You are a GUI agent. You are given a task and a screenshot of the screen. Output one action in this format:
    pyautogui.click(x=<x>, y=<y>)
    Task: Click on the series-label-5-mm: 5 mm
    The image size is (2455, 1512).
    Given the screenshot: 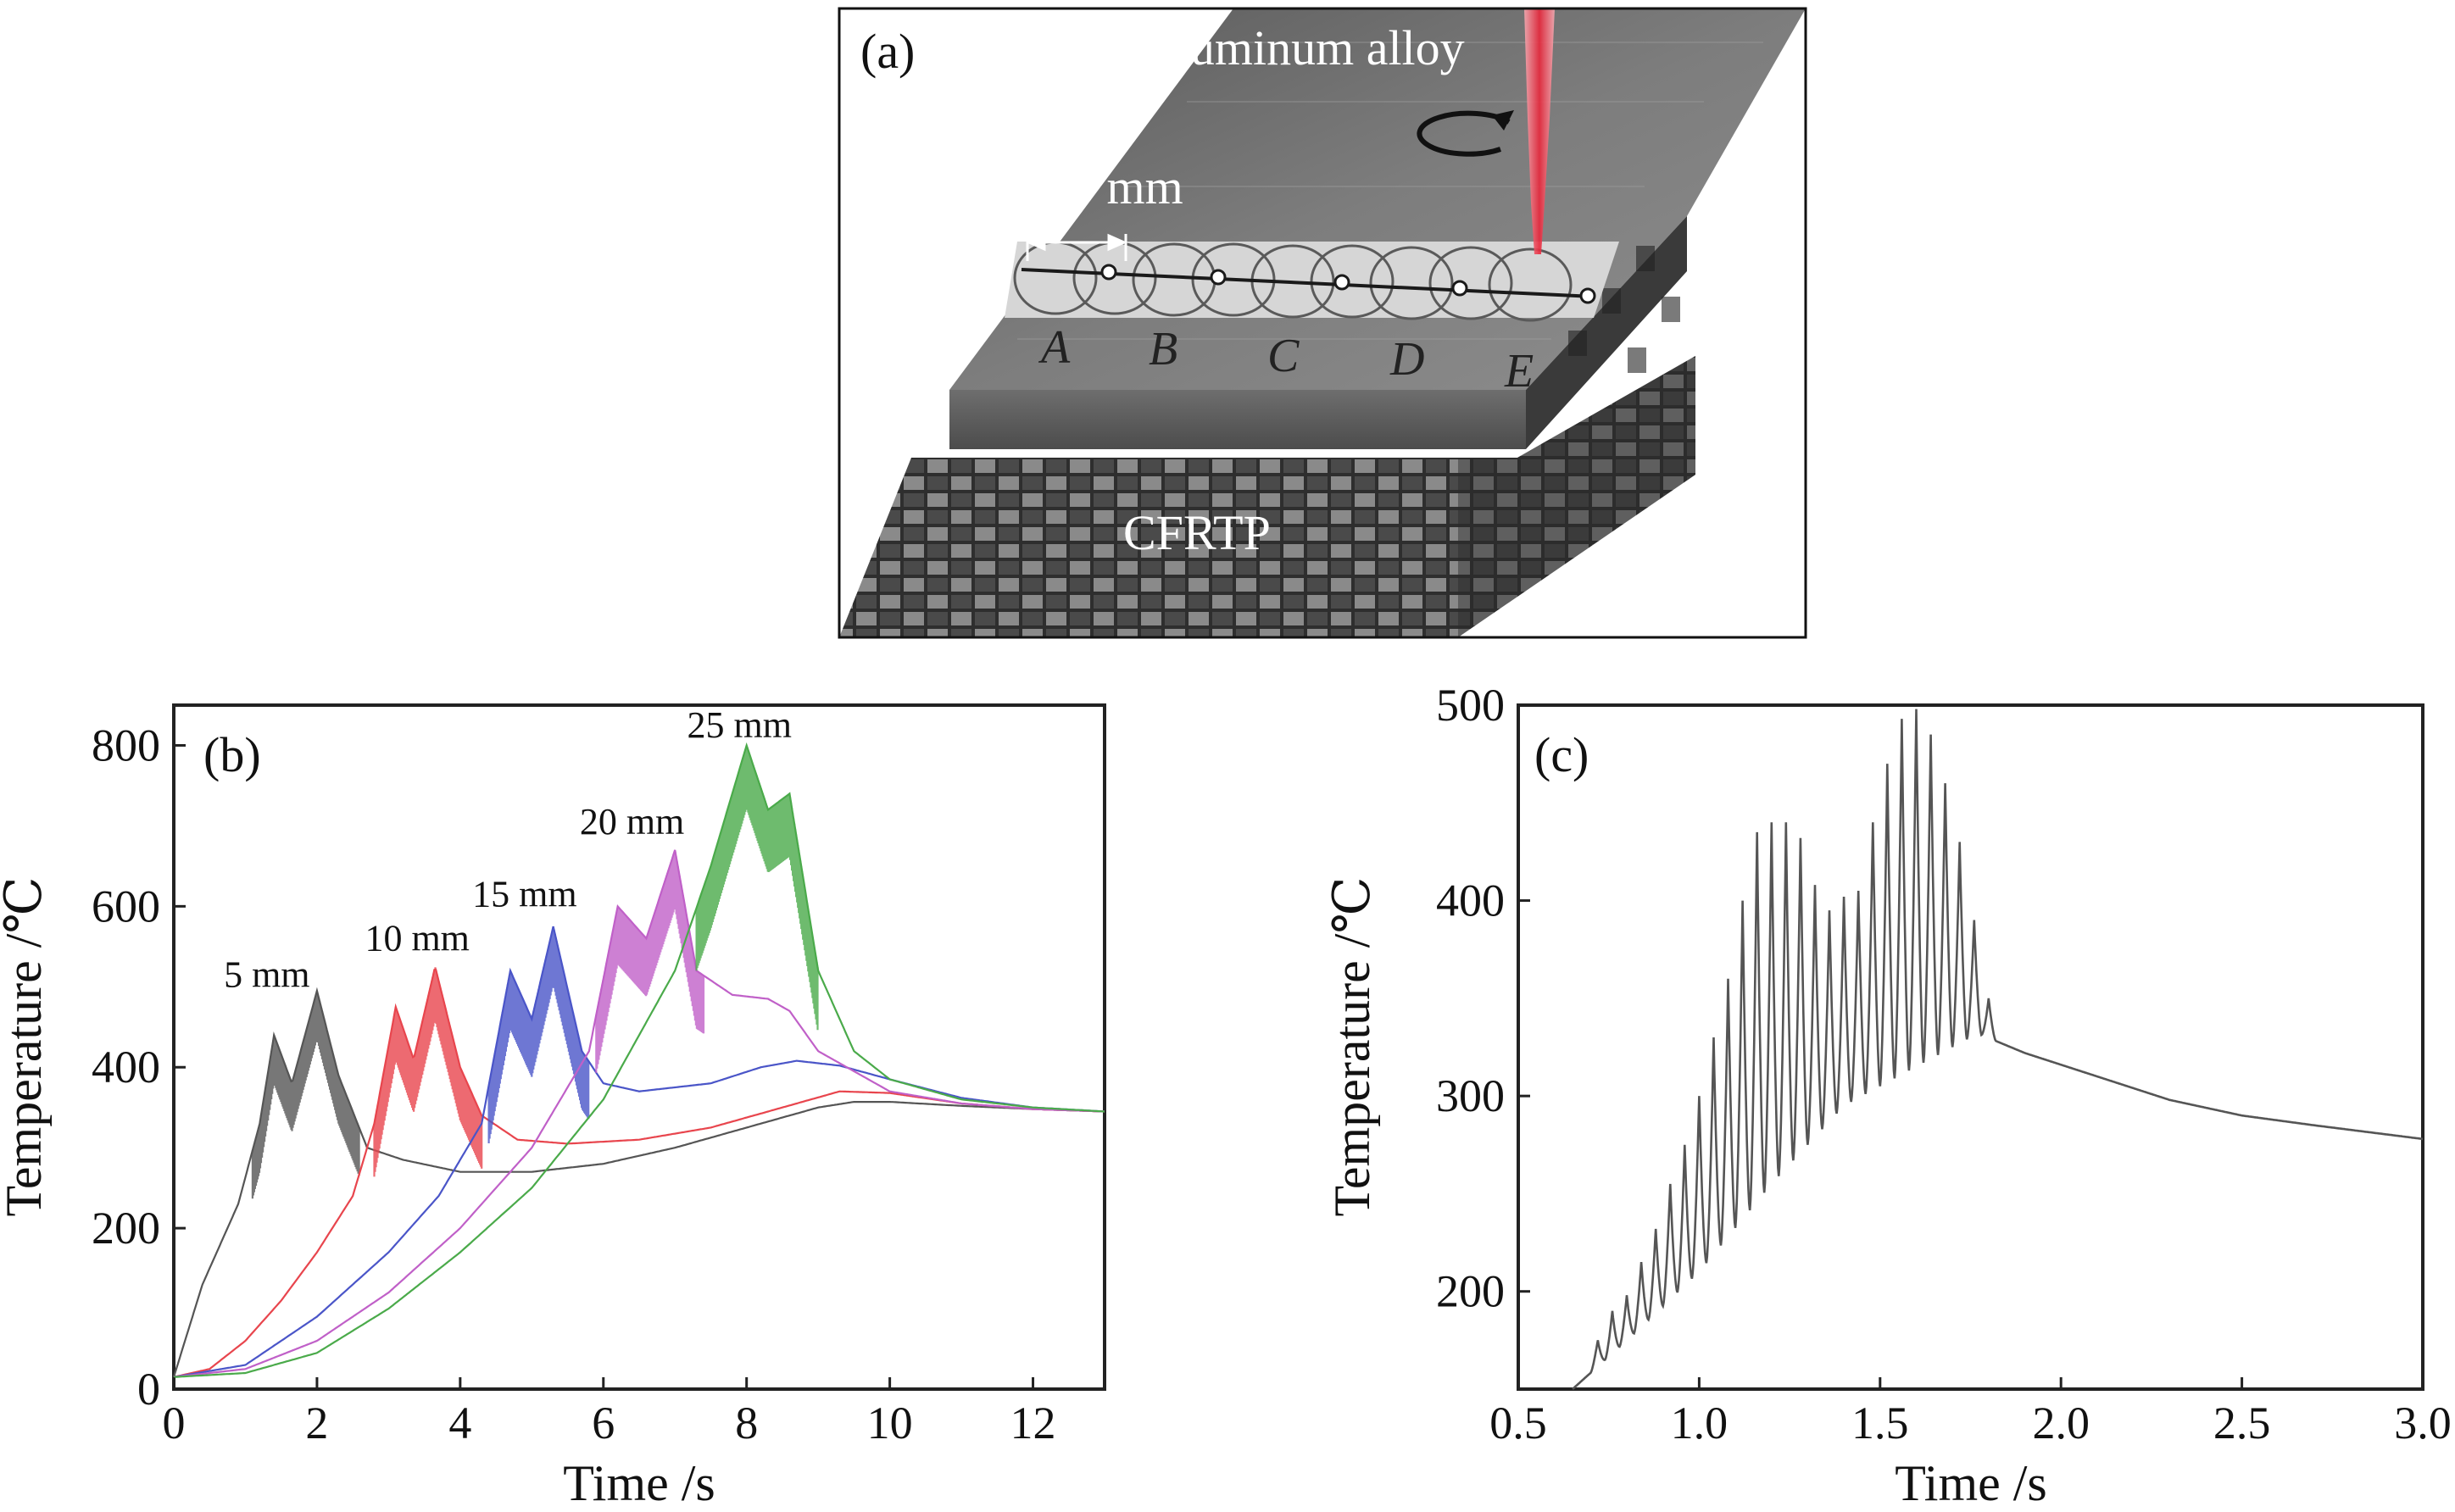 What is the action you would take?
    pyautogui.click(x=266, y=974)
    